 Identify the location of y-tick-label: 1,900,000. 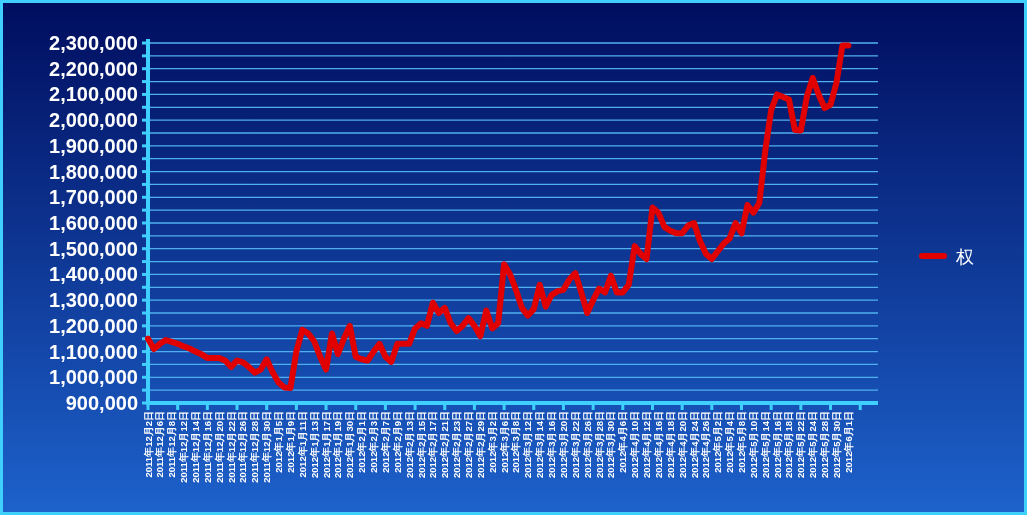
(93, 145).